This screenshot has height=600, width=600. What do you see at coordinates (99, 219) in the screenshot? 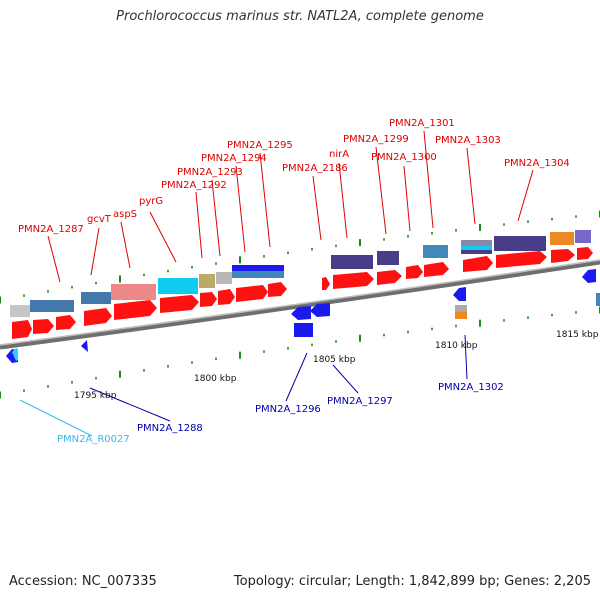
I see `gene-label: gcvT` at bounding box center [99, 219].